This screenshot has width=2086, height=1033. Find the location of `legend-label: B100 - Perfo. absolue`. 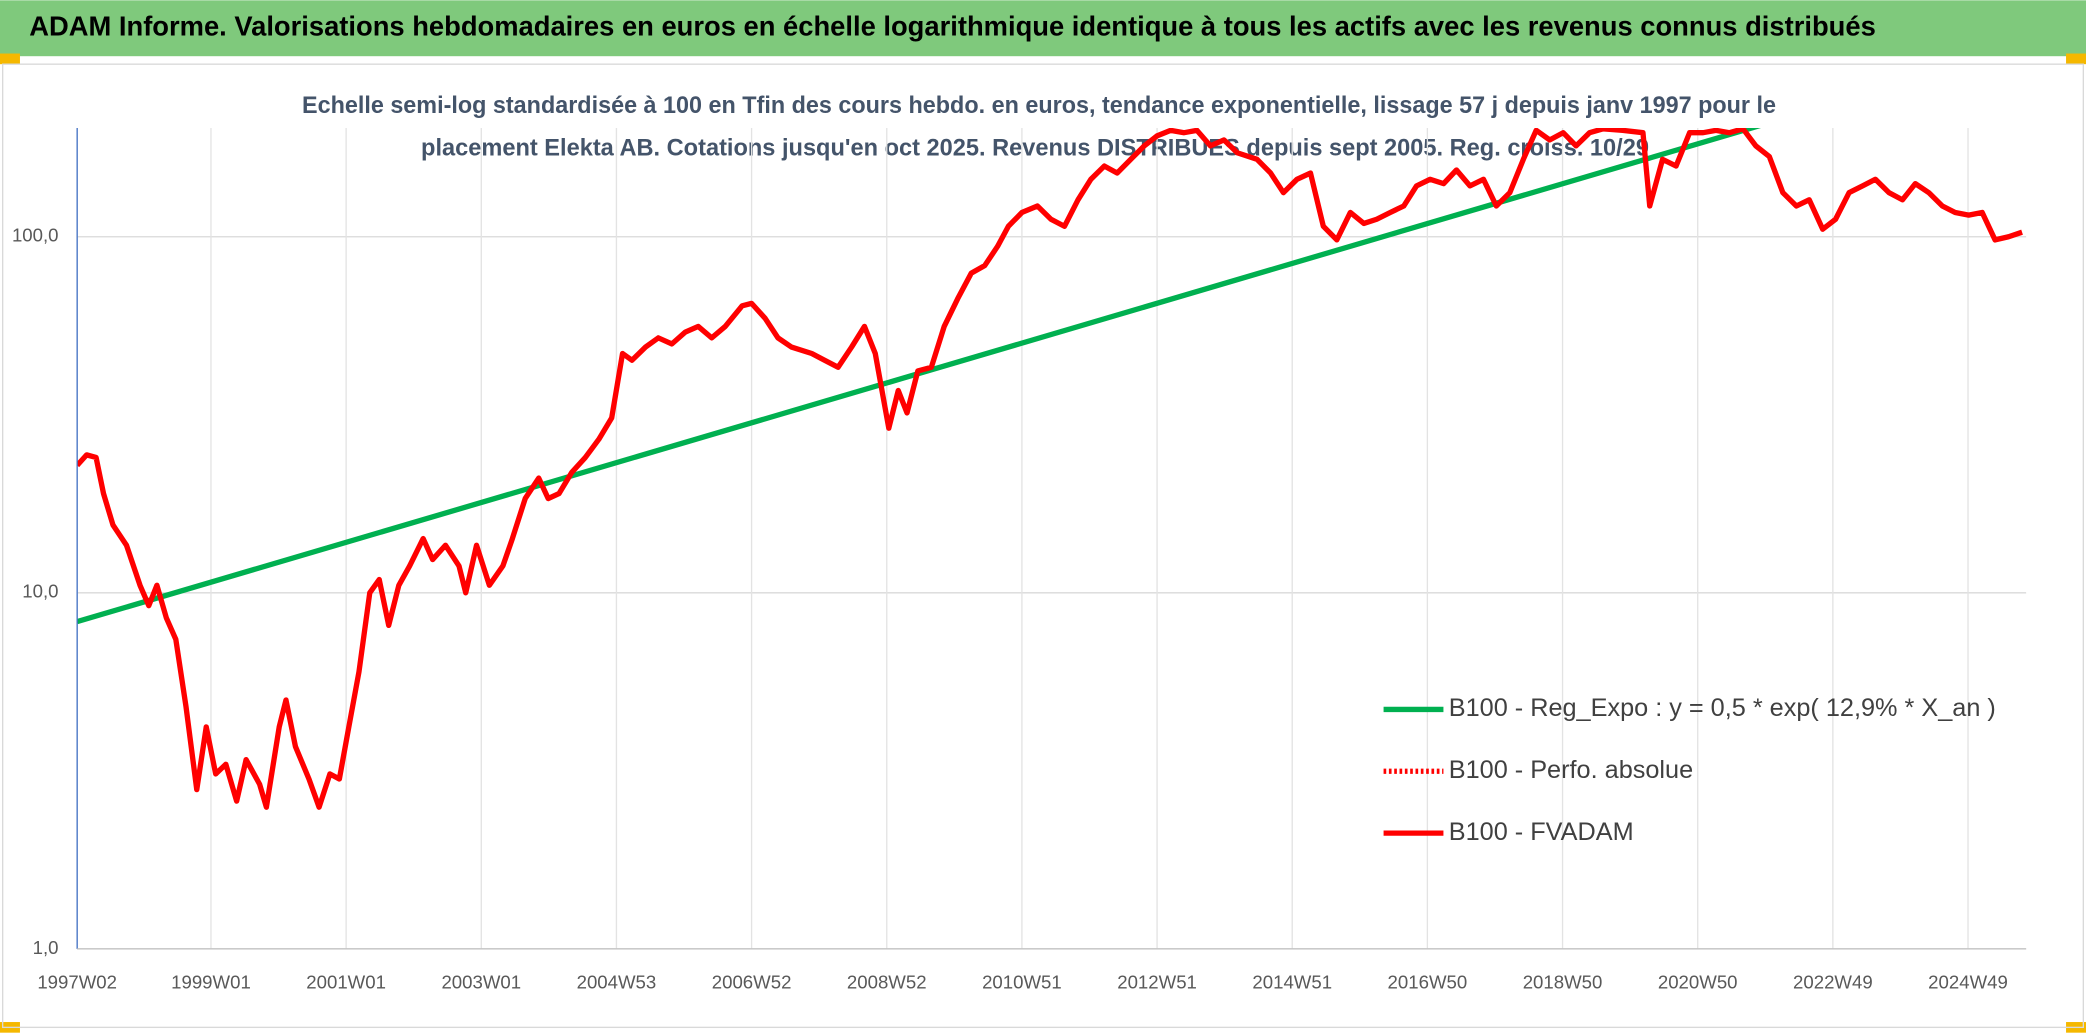

legend-label: B100 - Perfo. absolue is located at coordinates (1571, 770).